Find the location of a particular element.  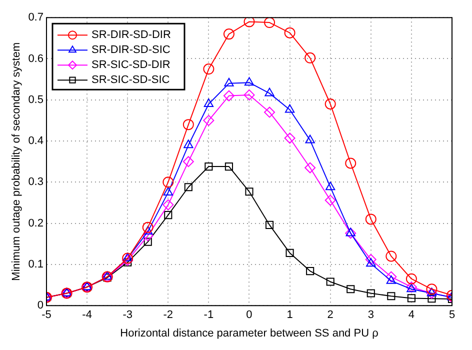

y-axis-title: Minimum outage probability of secondary system is located at coordinates (16, 161).